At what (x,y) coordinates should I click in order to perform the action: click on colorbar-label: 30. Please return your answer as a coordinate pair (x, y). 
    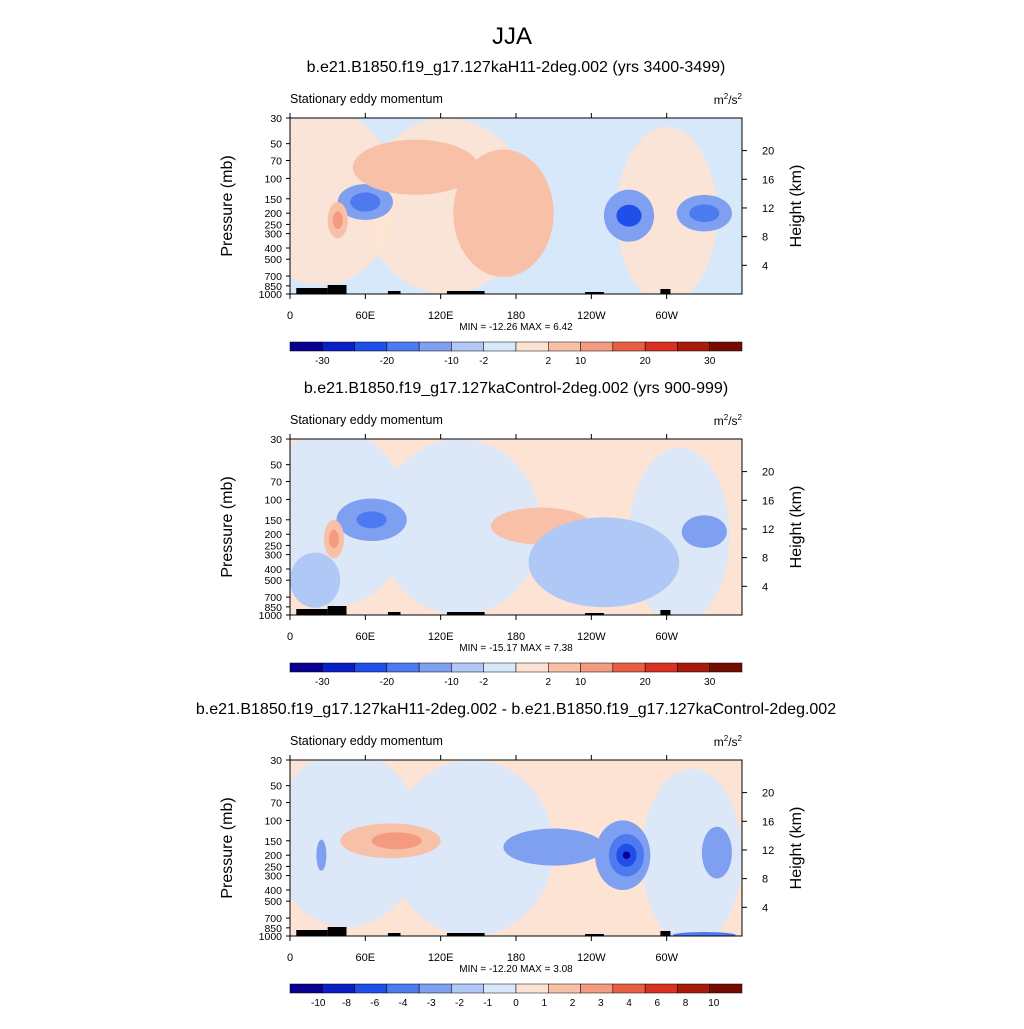
    Looking at the image, I should click on (710, 682).